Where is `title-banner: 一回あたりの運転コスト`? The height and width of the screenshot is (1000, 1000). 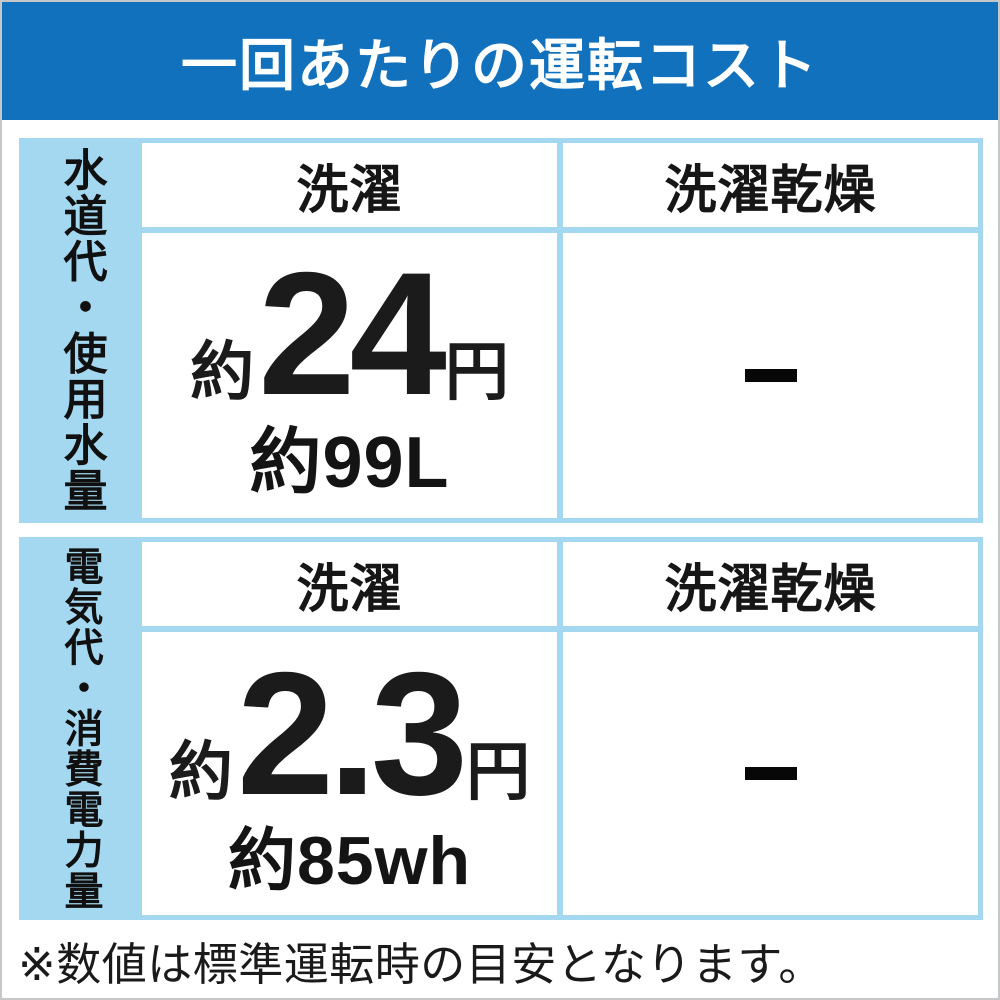 title-banner: 一回あたりの運転コスト is located at coordinates (500, 61).